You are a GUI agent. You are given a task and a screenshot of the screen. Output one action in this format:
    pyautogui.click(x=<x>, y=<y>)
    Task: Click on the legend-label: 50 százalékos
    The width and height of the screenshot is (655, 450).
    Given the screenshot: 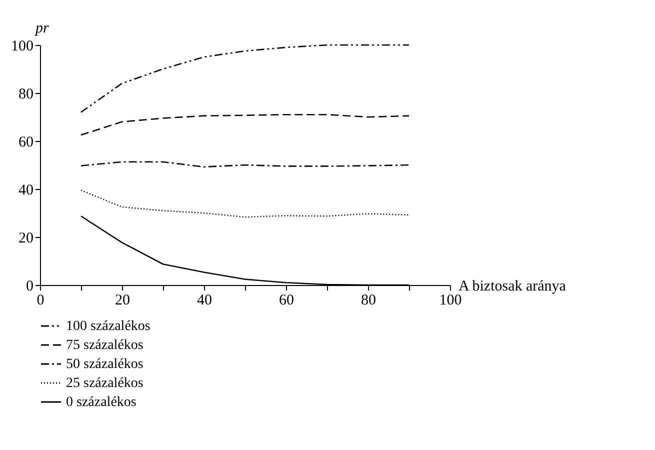 What is the action you would take?
    pyautogui.click(x=105, y=364)
    